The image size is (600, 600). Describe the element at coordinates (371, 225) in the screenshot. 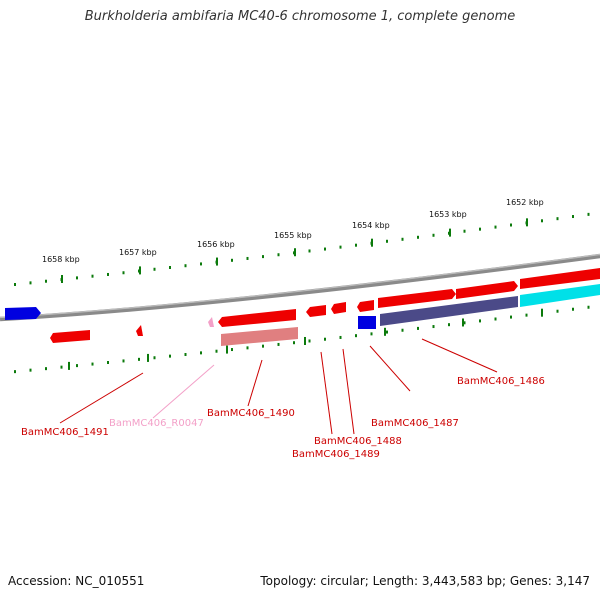

I see `scale-label: 1654 kbp` at that location.